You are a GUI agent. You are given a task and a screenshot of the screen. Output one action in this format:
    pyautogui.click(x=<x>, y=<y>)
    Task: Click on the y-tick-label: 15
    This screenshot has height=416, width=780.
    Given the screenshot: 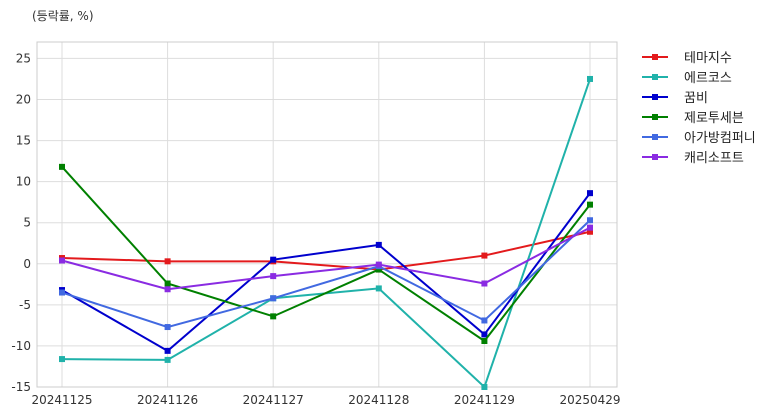 What is the action you would take?
    pyautogui.click(x=23, y=141)
    